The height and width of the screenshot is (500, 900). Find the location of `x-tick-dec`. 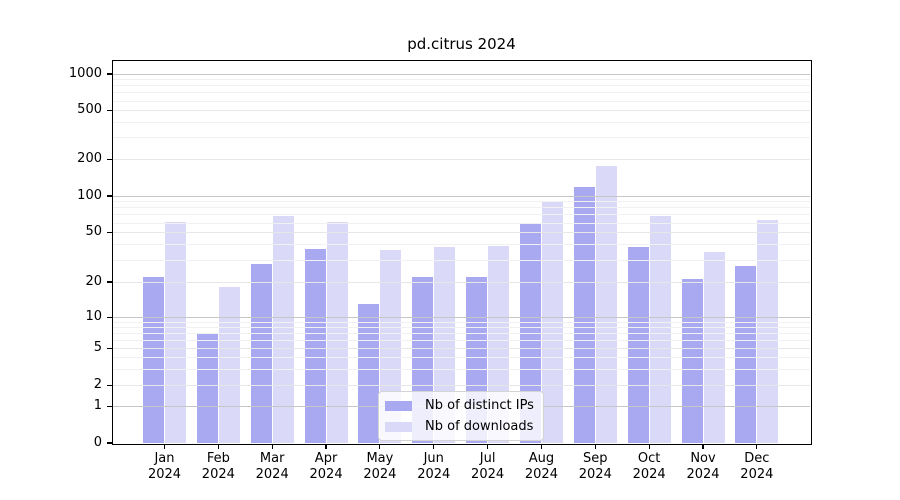

x-tick-dec is located at coordinates (757, 446).